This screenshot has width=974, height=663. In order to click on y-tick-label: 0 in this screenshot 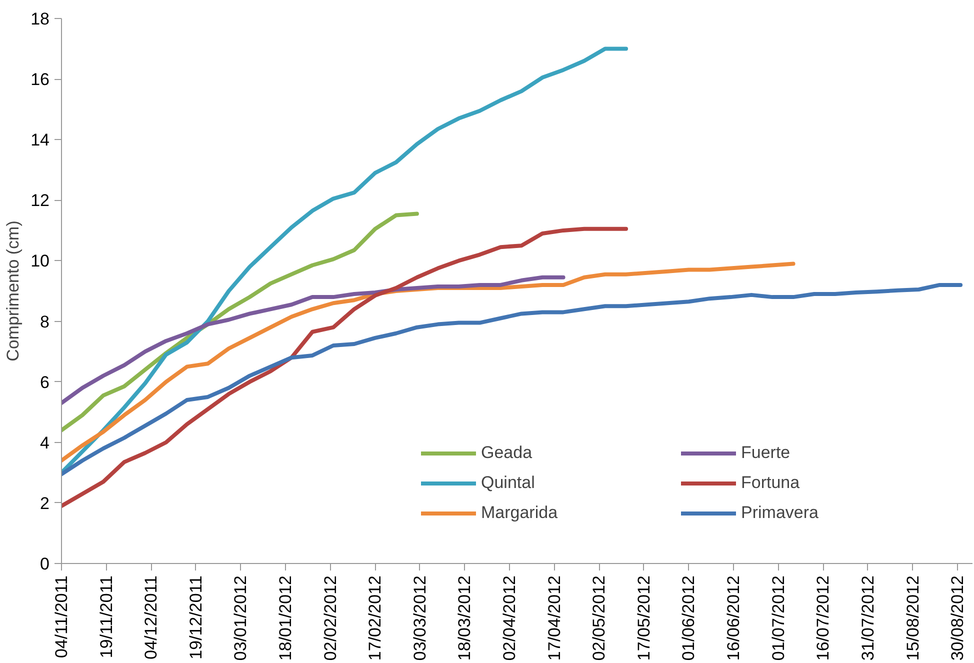, I will do `click(45, 564)`.